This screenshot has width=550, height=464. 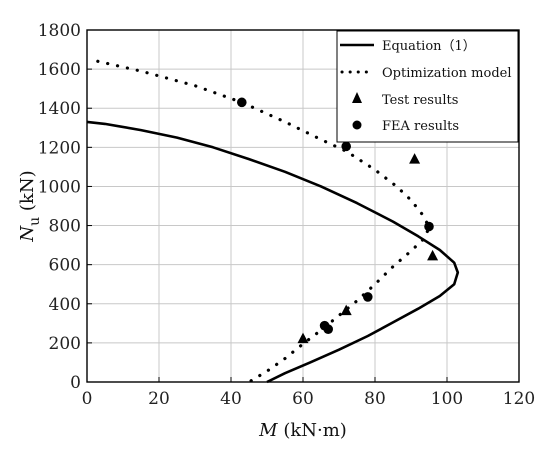 I want to click on y-tick-label: 0, so click(x=75, y=383).